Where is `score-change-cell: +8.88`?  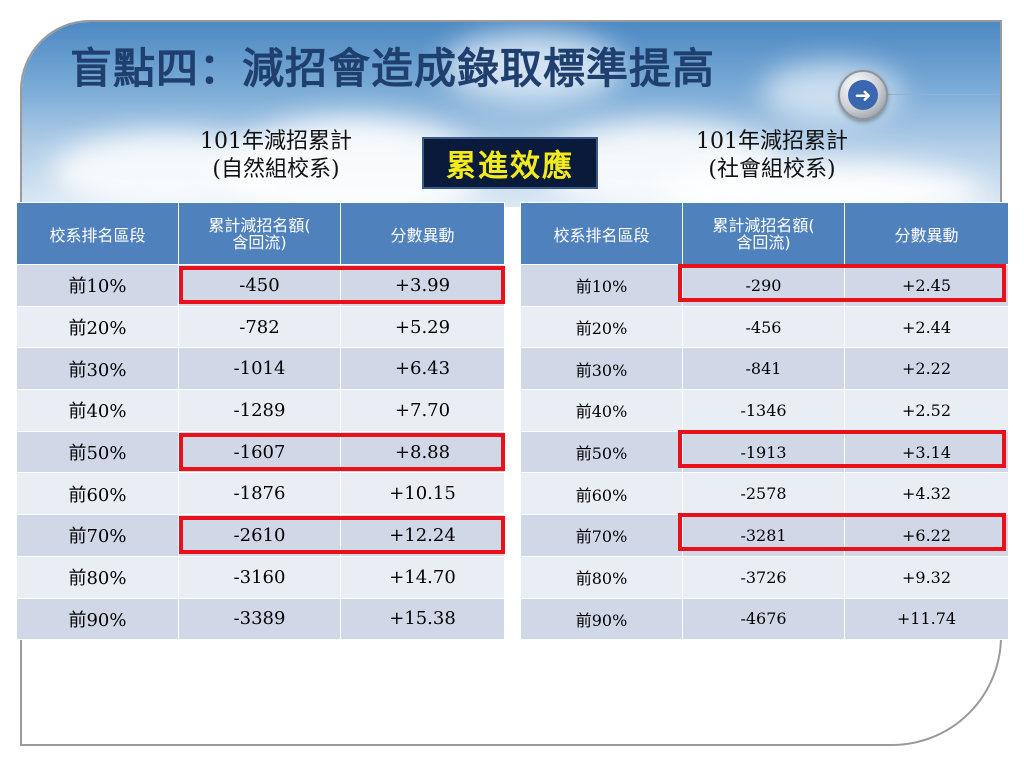 score-change-cell: +8.88 is located at coordinates (422, 452).